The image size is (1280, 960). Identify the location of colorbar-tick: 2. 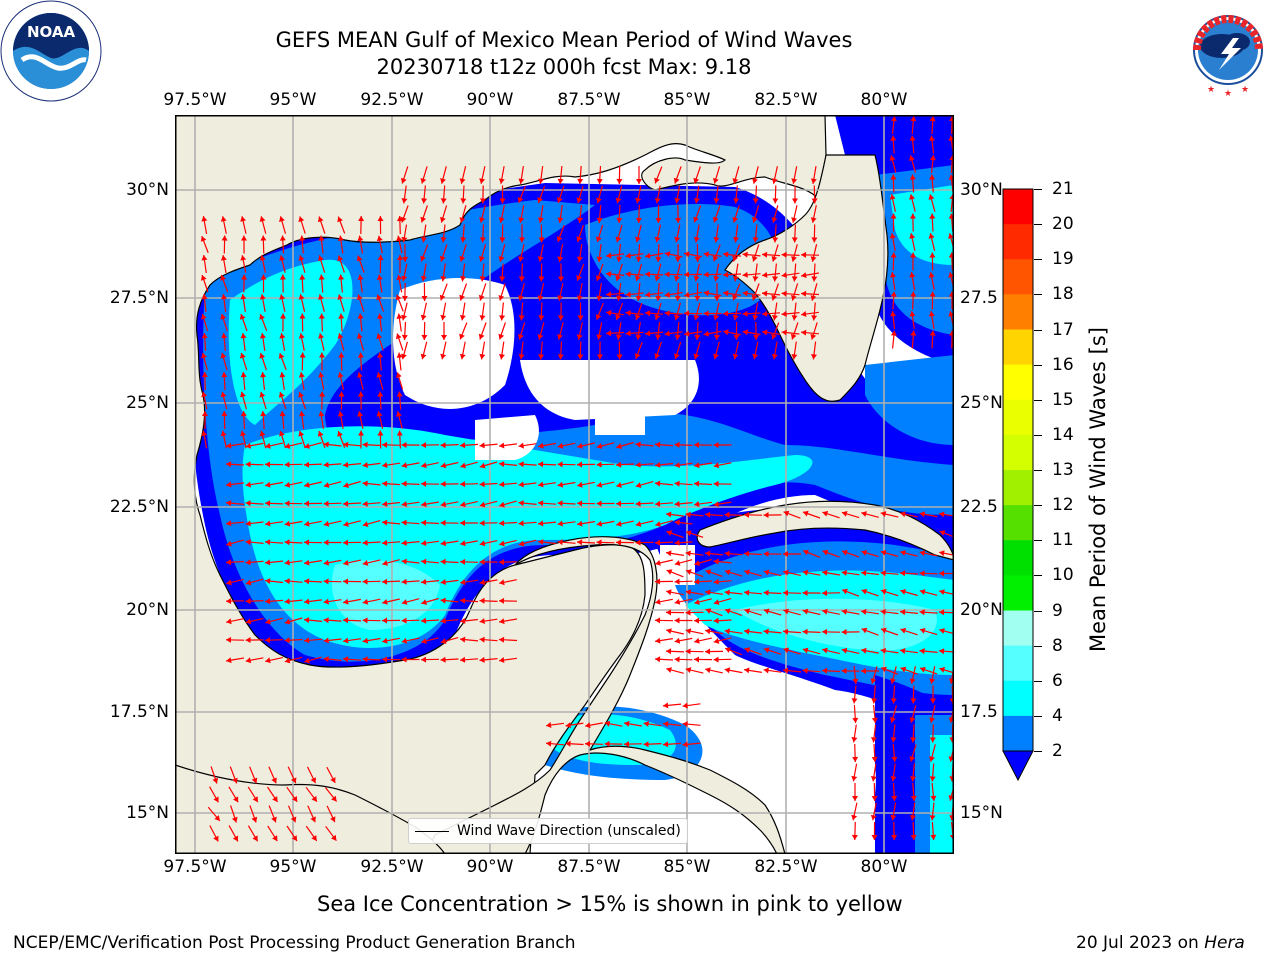
(1057, 751).